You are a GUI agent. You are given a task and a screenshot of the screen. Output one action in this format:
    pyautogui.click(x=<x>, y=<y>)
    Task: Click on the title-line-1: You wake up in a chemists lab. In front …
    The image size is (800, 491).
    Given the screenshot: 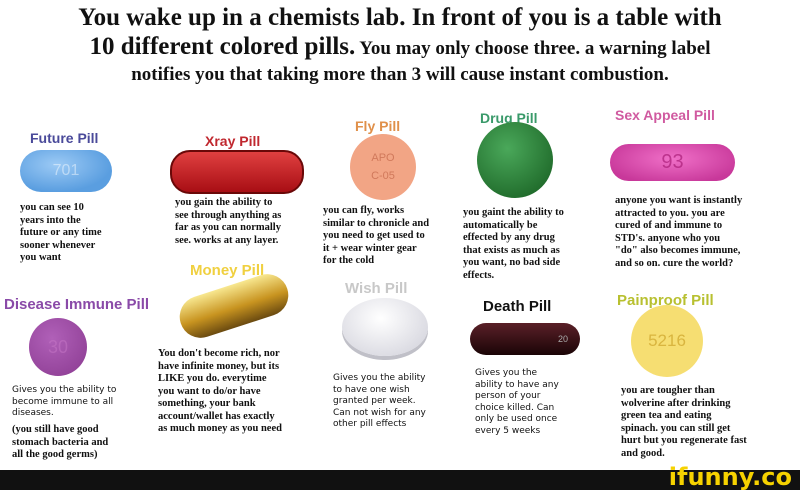 What is the action you would take?
    pyautogui.click(x=400, y=17)
    